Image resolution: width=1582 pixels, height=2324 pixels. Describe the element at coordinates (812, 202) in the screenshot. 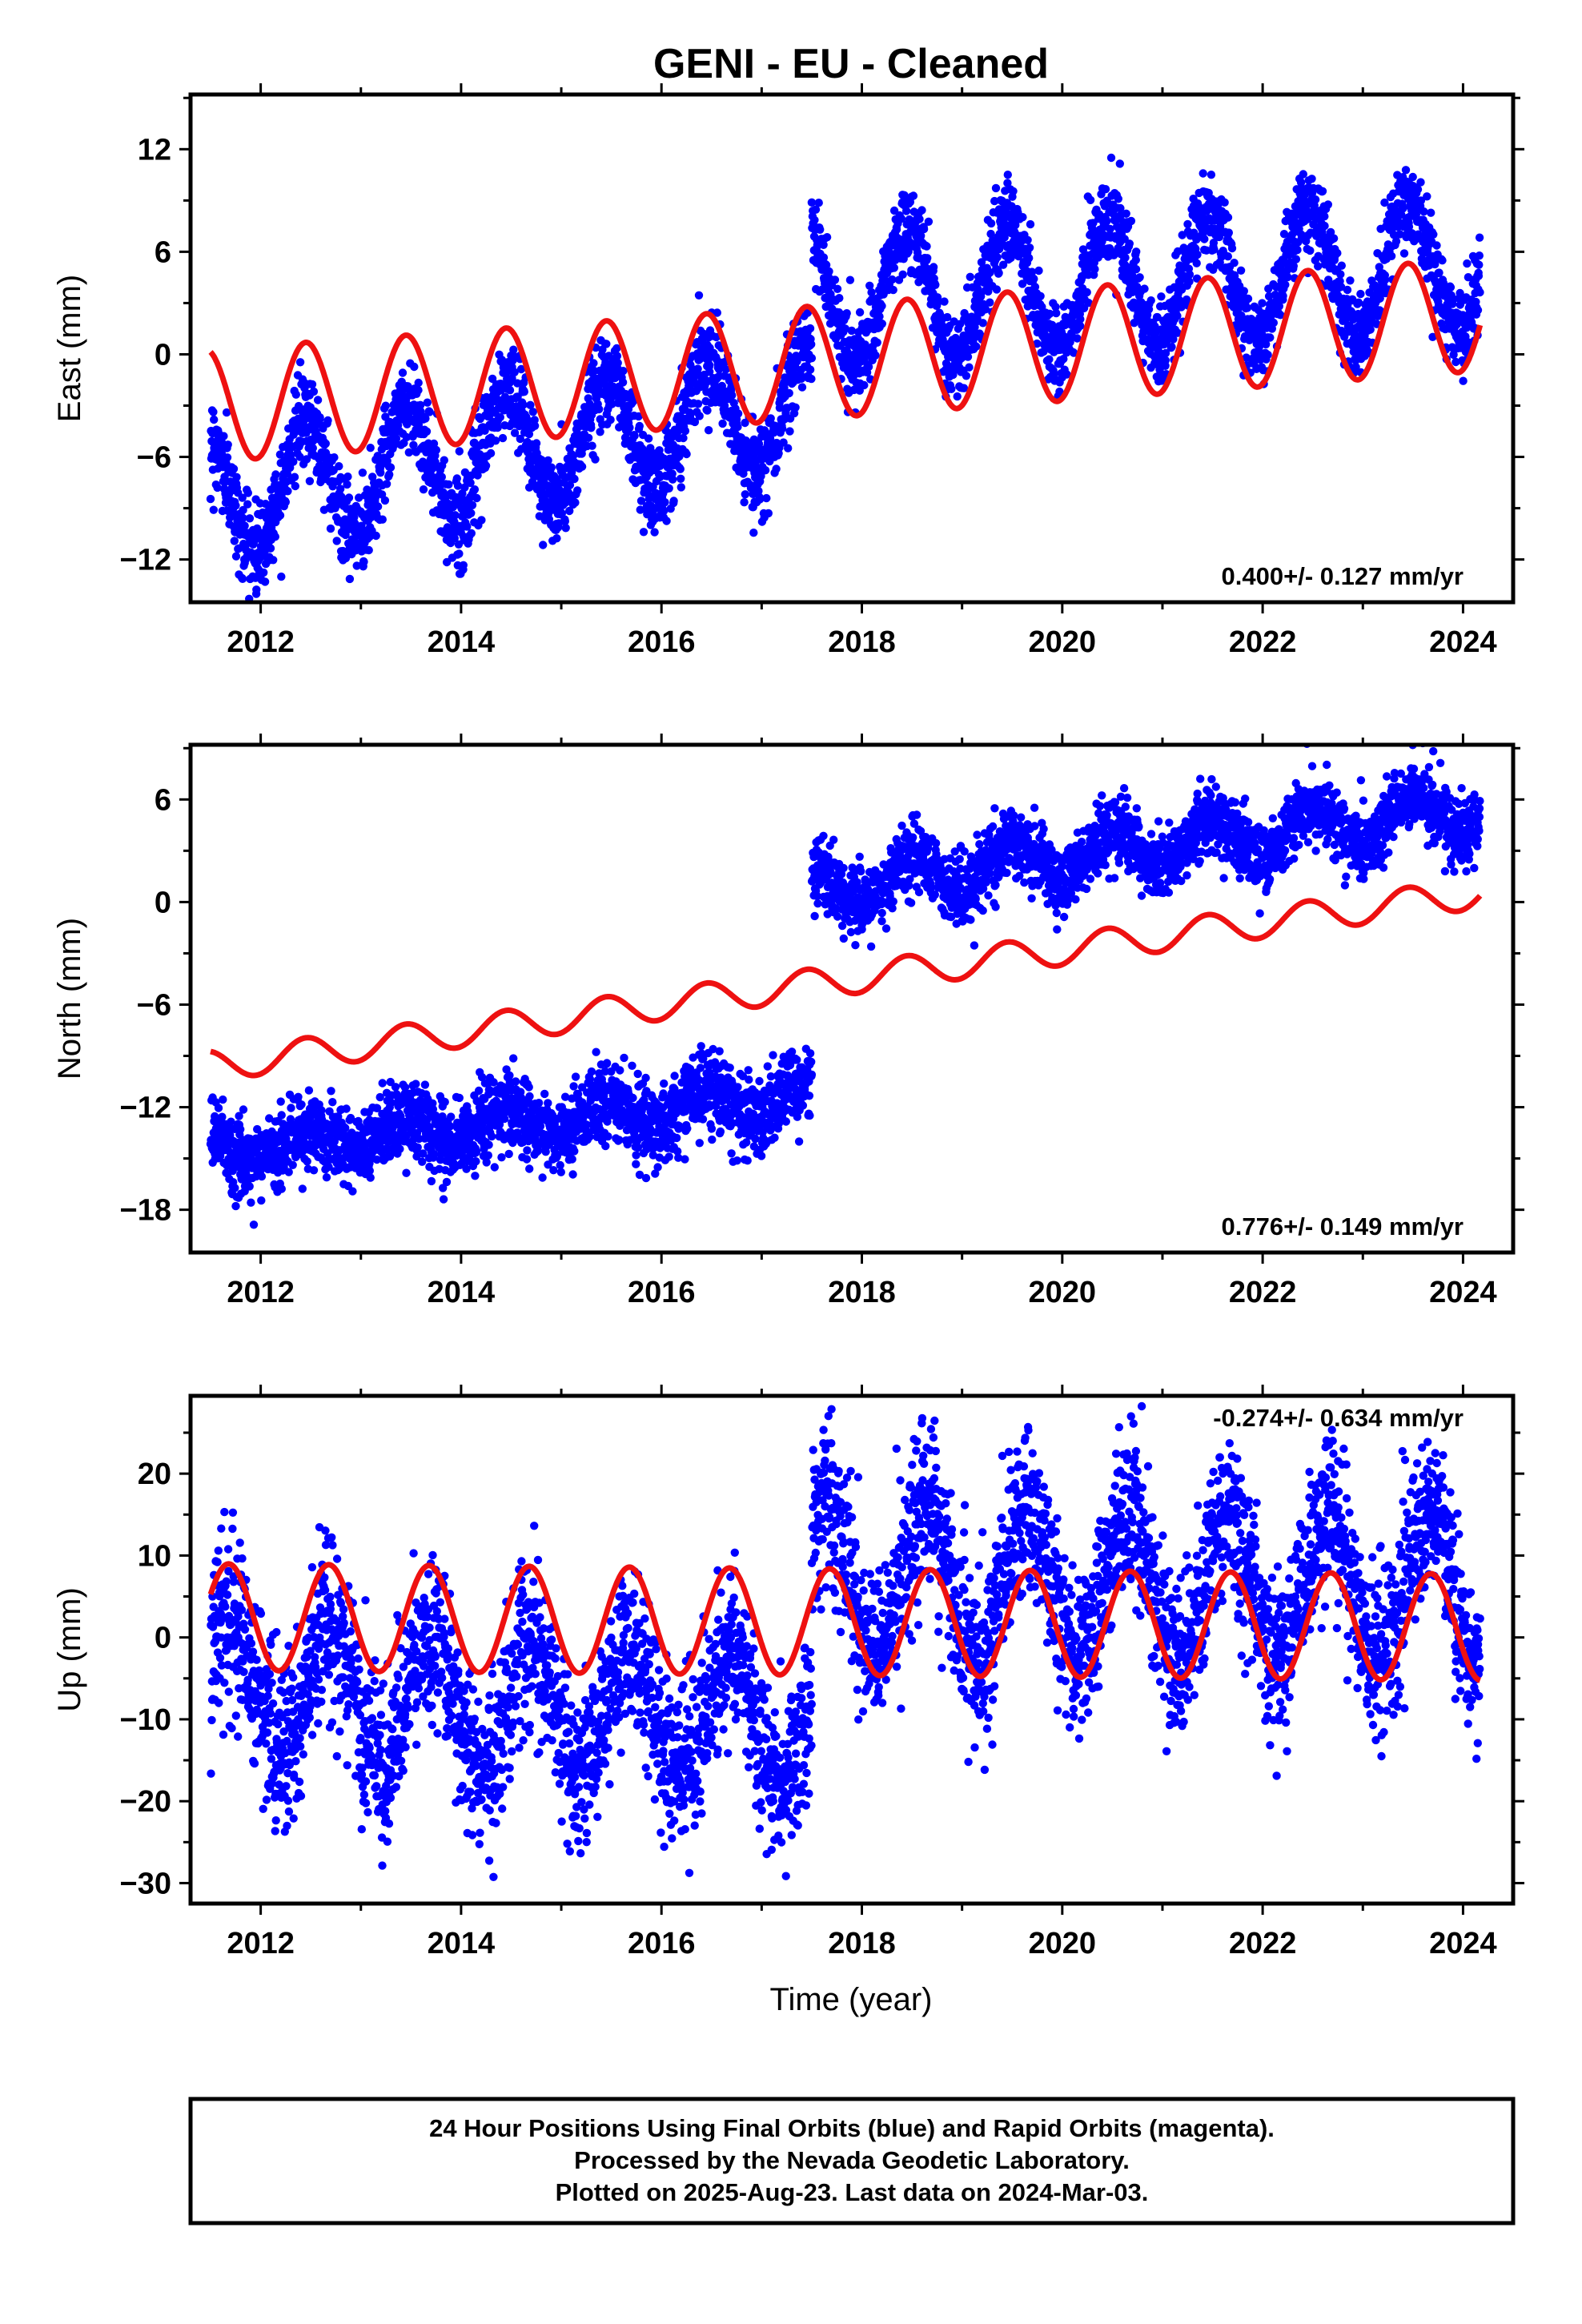

I see `east-point-2040` at that location.